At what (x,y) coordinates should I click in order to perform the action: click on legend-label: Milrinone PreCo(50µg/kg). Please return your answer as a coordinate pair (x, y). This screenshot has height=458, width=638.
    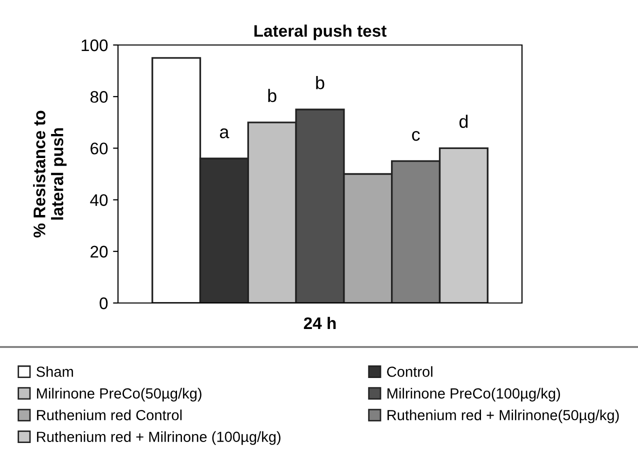
    Looking at the image, I should click on (119, 395).